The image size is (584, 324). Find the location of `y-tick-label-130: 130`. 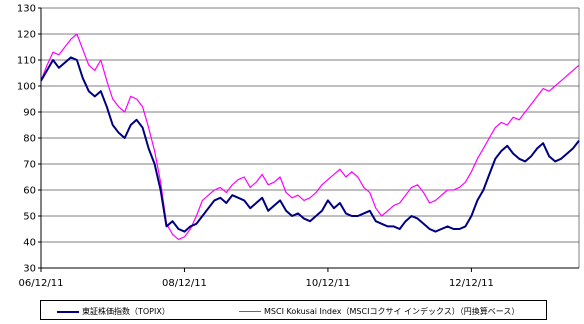

y-tick-label-130: 130 is located at coordinates (26, 9).